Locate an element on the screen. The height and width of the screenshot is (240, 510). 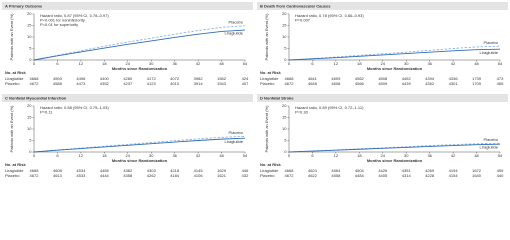
risk-count: 1640 is located at coordinates (477, 175).